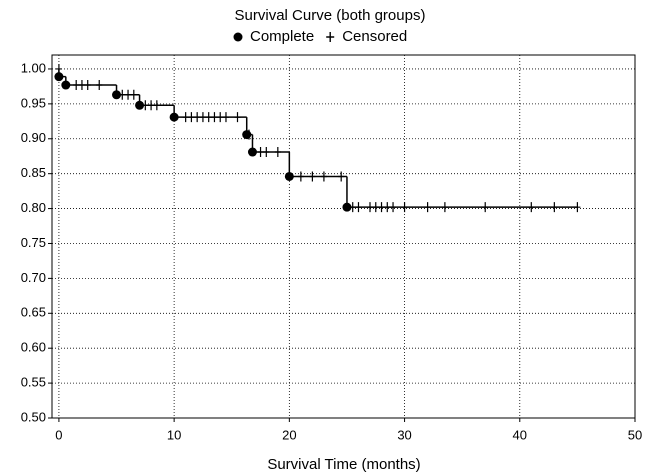 Image resolution: width=659 pixels, height=476 pixels. What do you see at coordinates (343, 464) in the screenshot?
I see `x-axis-label: Survival Time (months)` at bounding box center [343, 464].